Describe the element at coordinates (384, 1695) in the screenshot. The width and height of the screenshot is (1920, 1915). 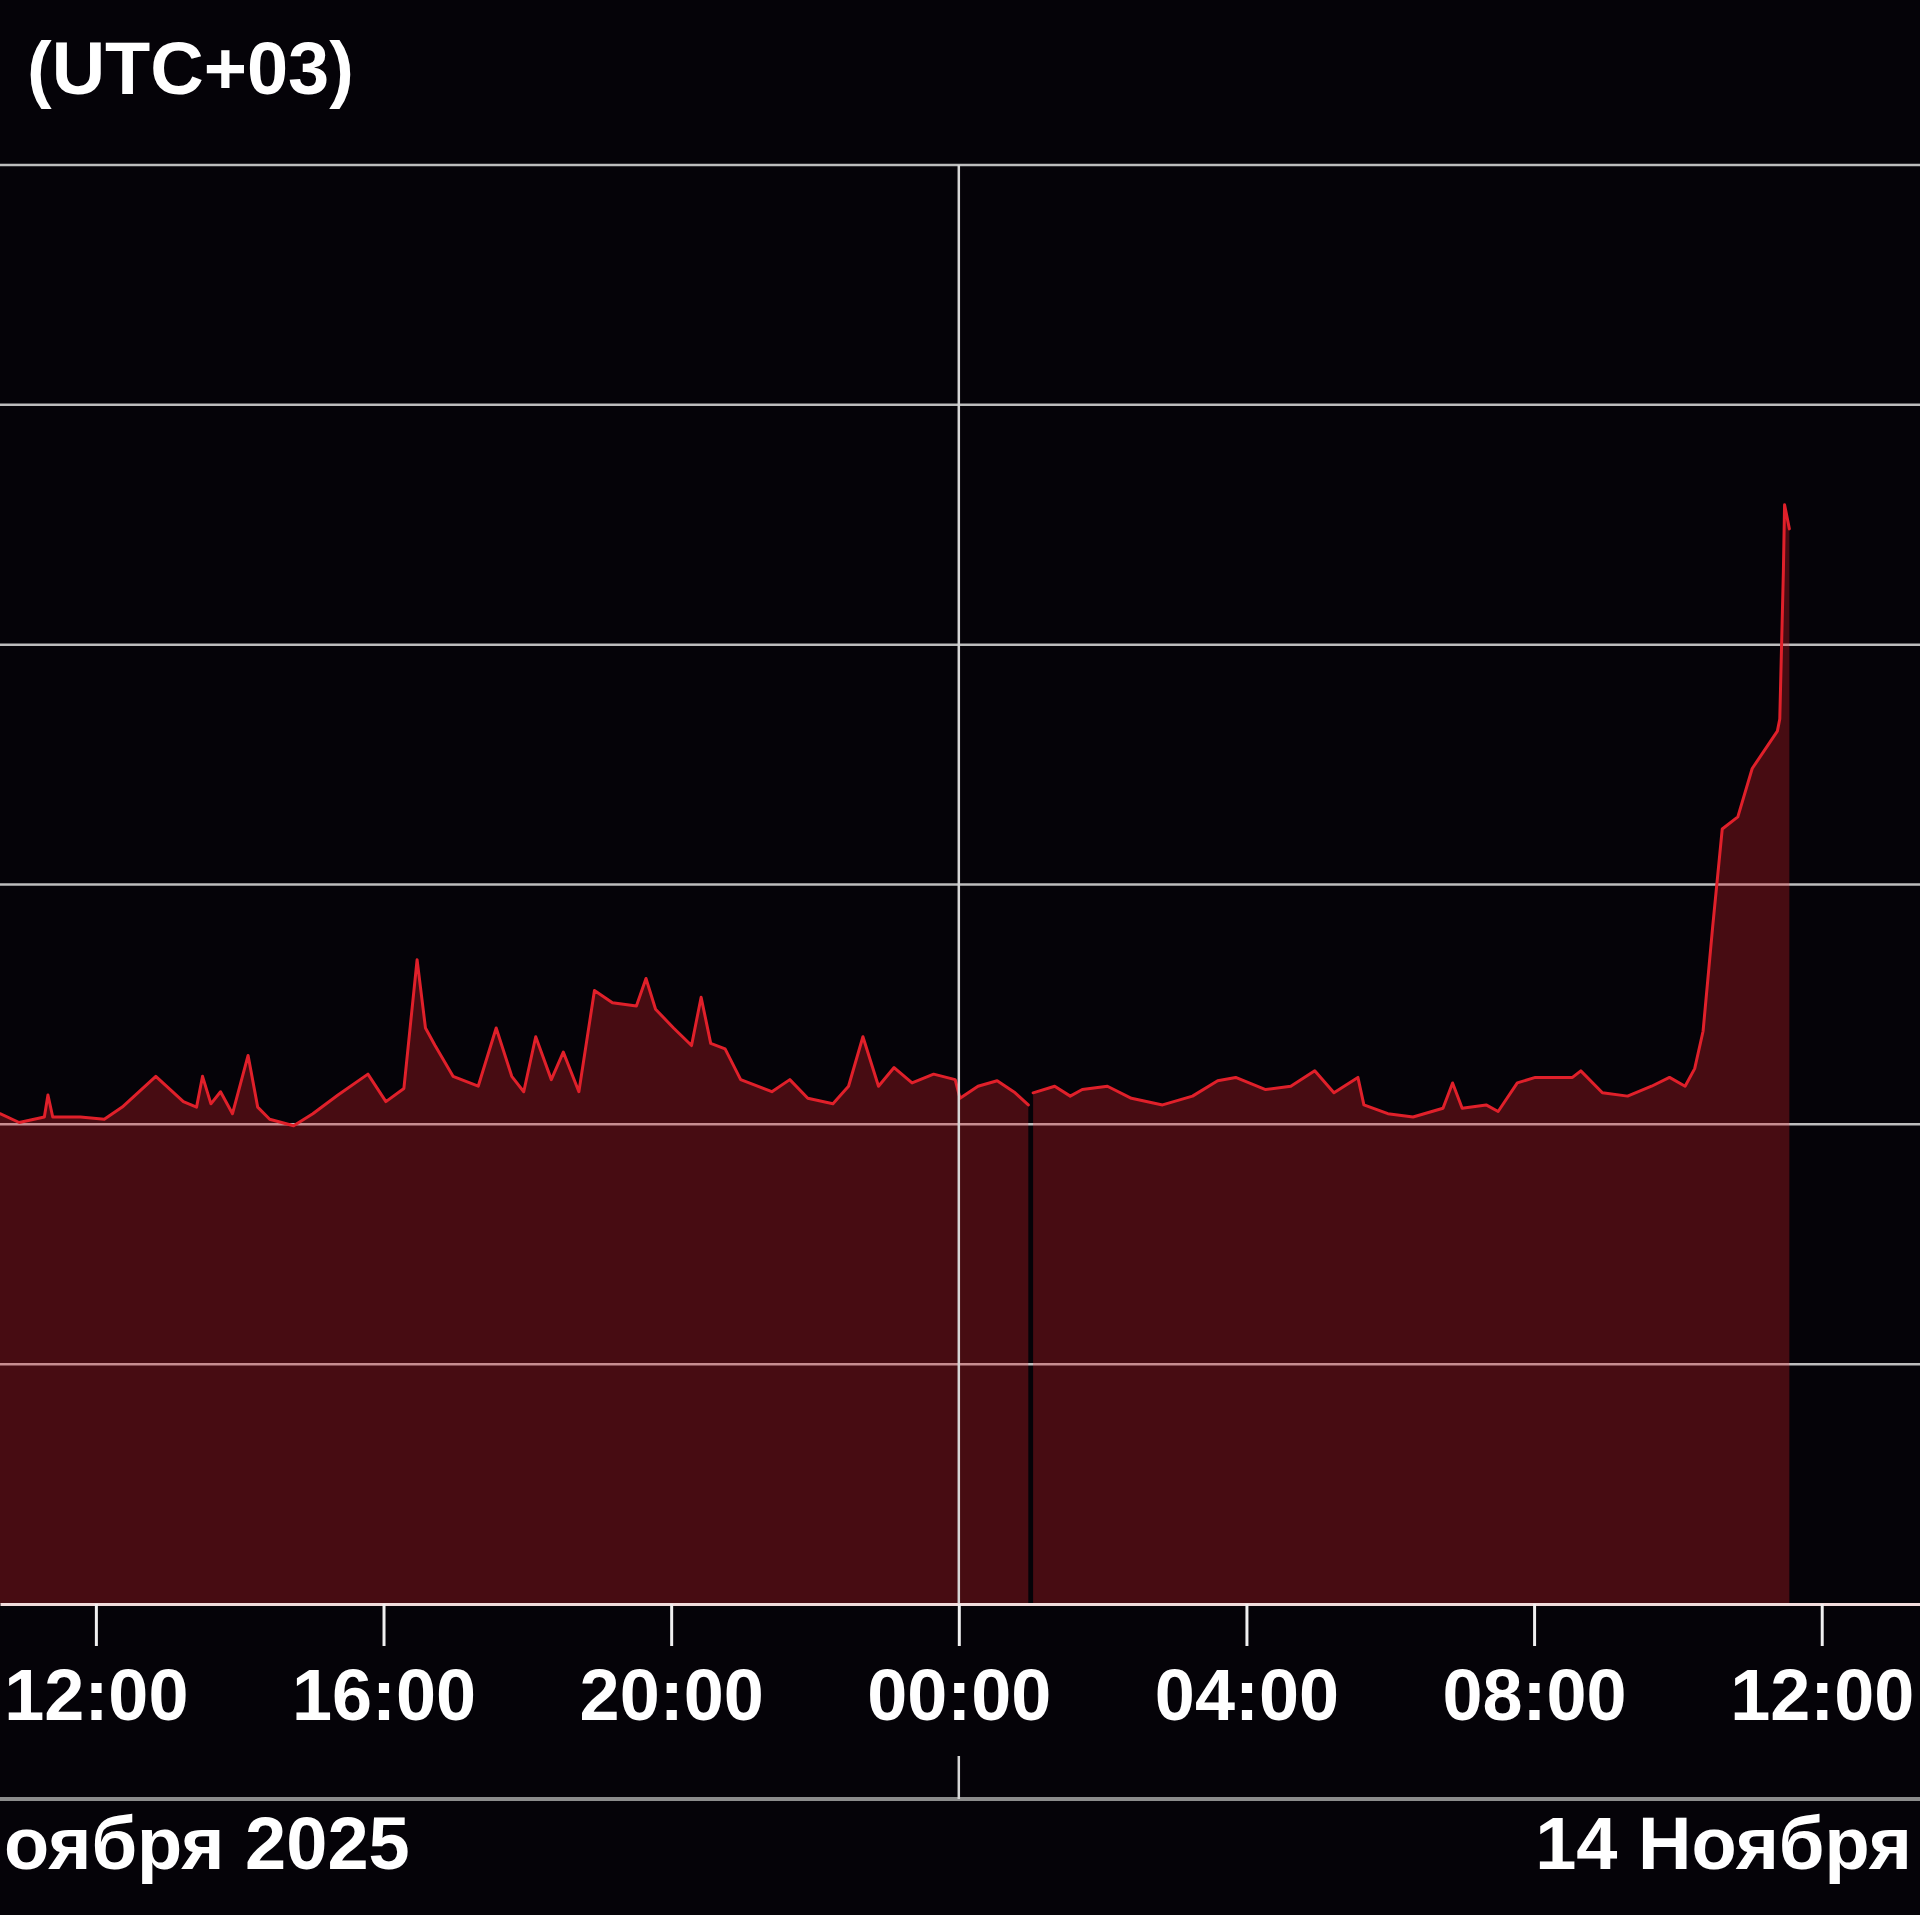
I see `x-tick-label: 16:00` at that location.